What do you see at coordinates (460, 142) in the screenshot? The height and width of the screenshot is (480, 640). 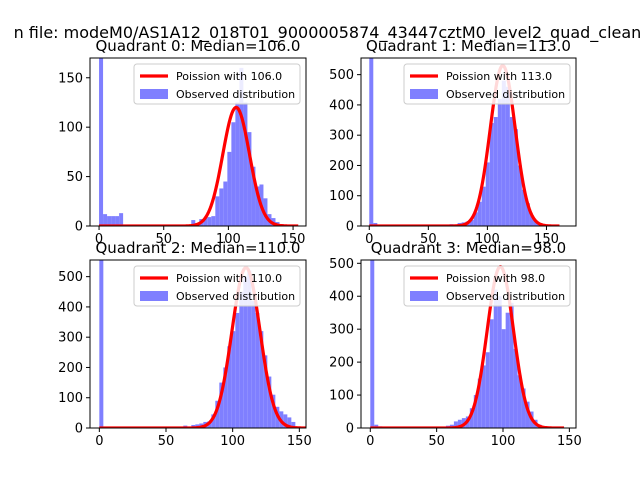 I see `histogram-bars` at bounding box center [460, 142].